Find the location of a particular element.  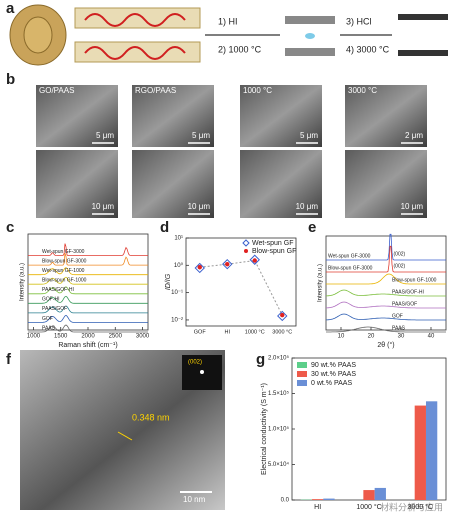

x-axis-label: Raman shift (cm⁻¹) is located at coordinates (87, 345).